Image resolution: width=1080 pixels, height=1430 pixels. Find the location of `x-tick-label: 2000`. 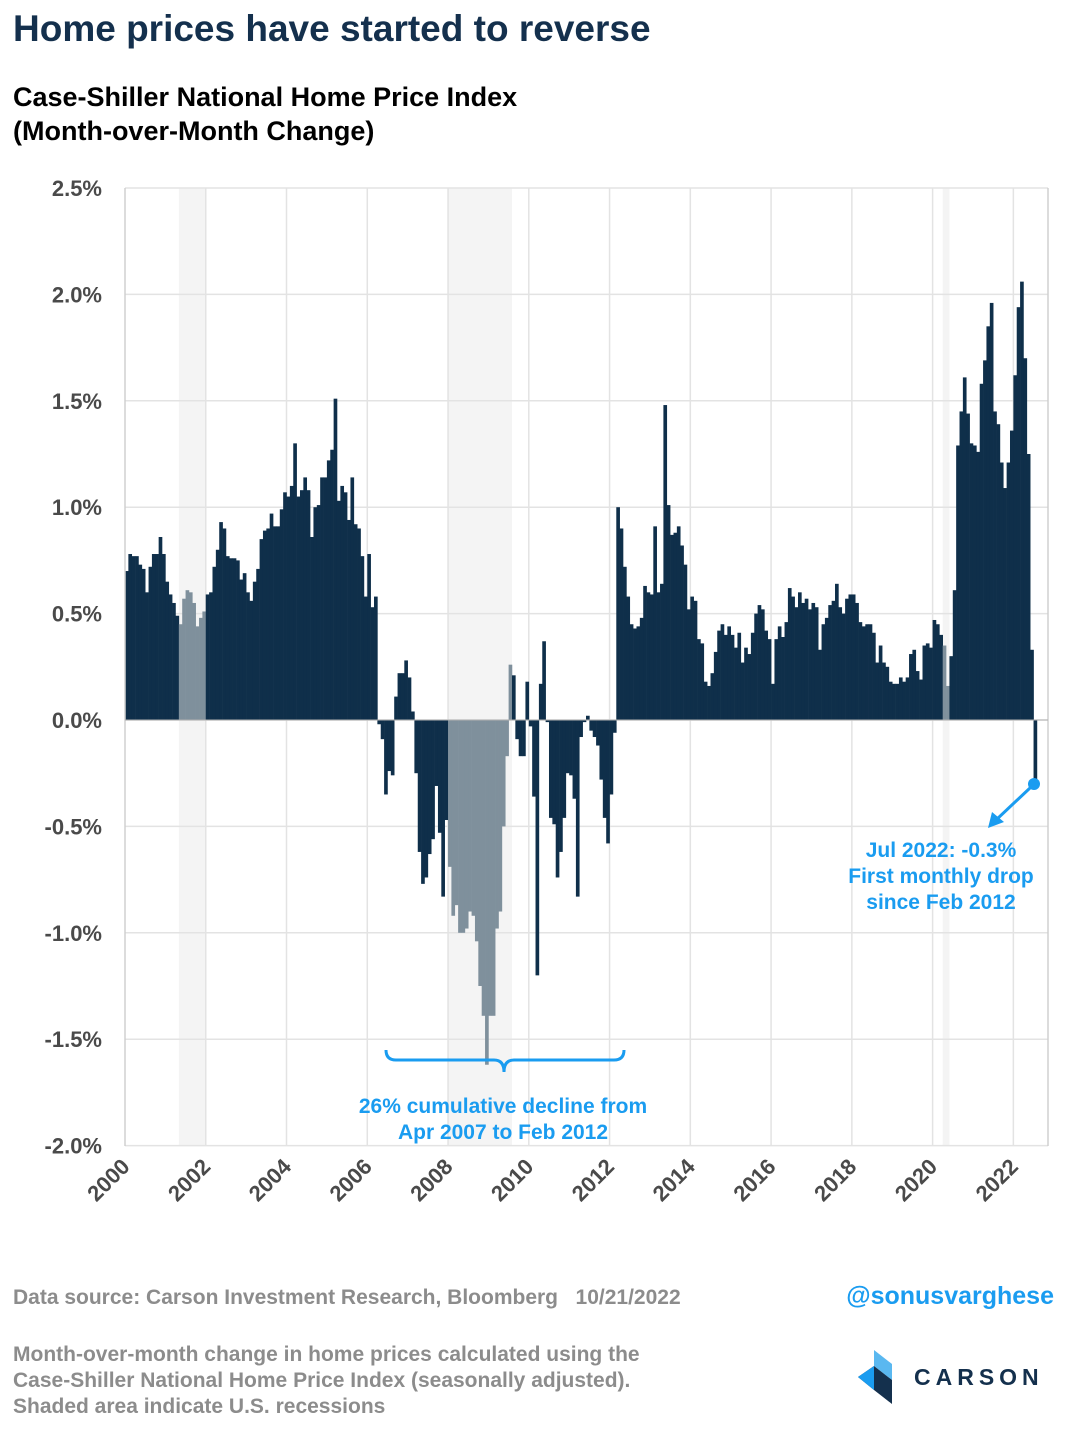

x-tick-label: 2000 is located at coordinates (108, 1180).